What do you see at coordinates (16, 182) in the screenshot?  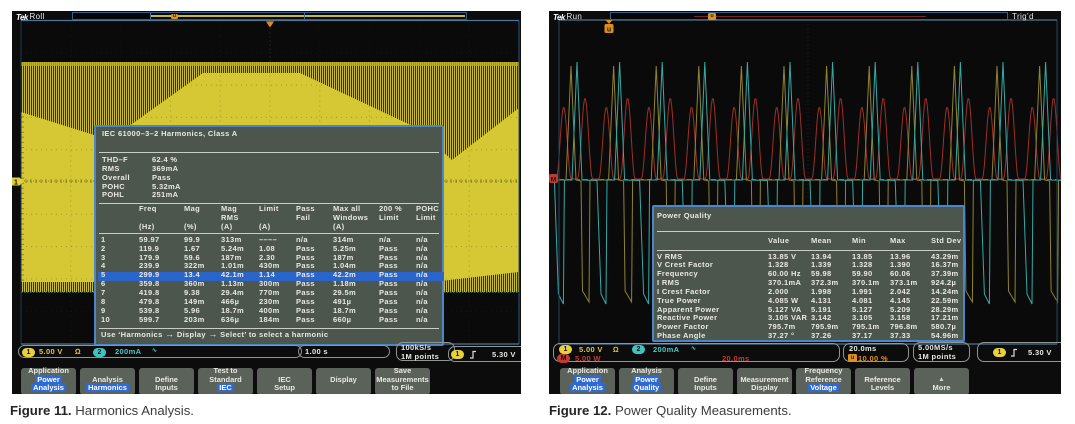 I see `svg-text: 1` at bounding box center [16, 182].